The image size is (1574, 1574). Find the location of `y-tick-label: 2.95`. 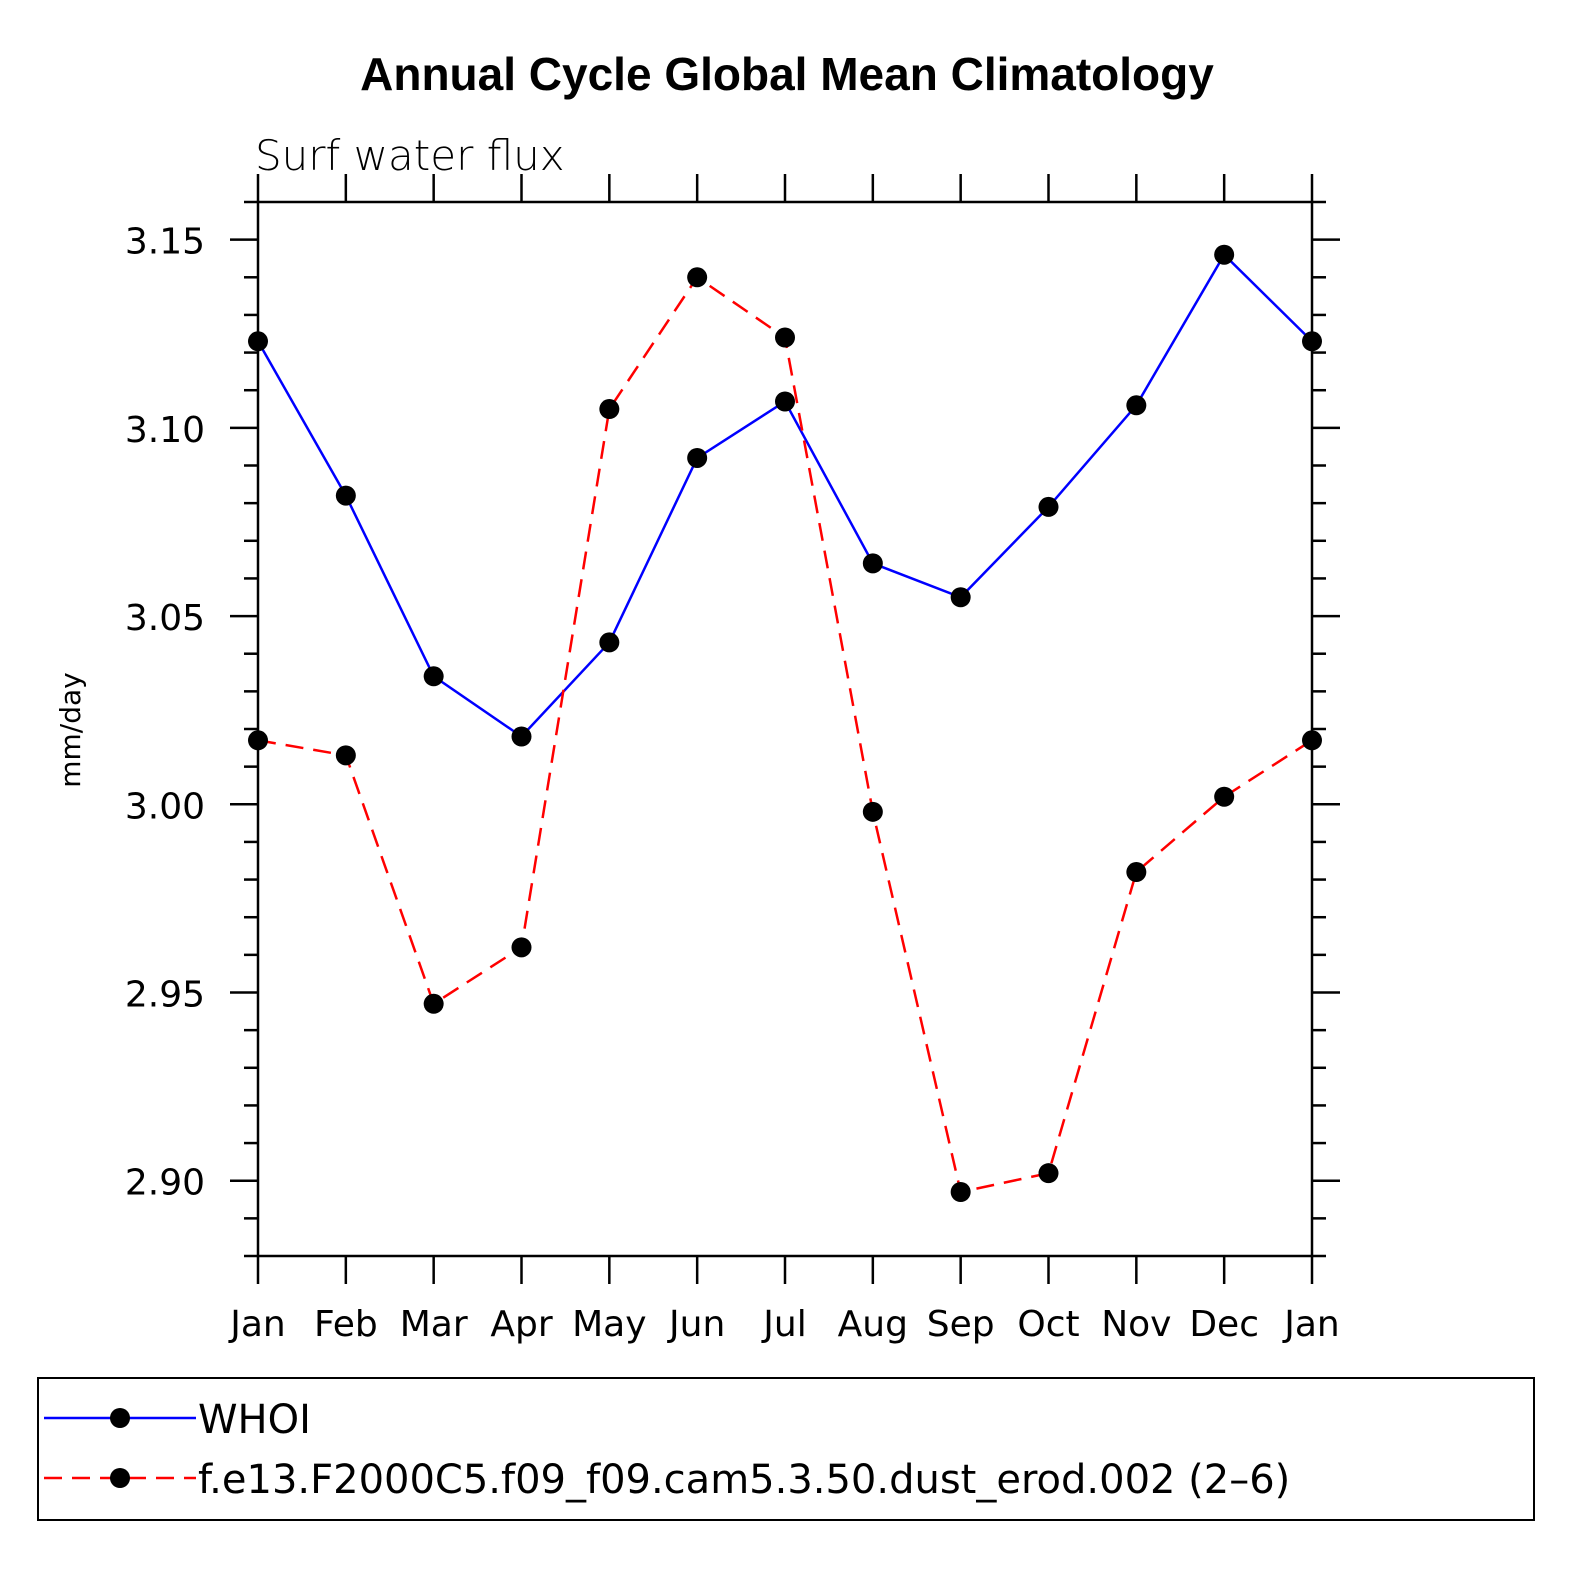

y-tick-label: 2.95 is located at coordinates (165, 995).